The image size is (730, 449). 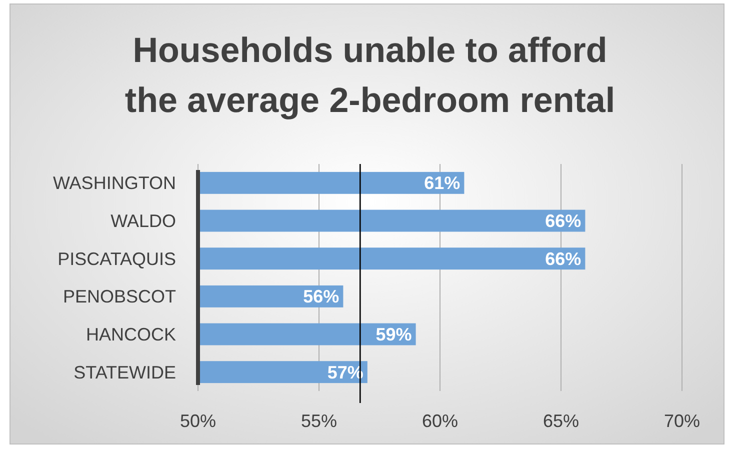 I want to click on chart-title: Households unable to afford the average 2-bedroom rental, so click(x=370, y=75).